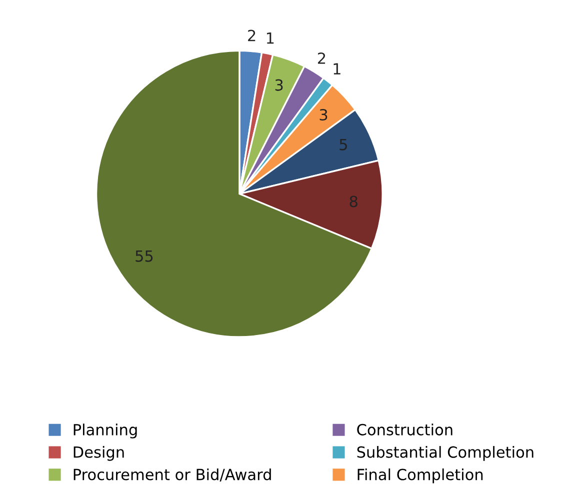  What do you see at coordinates (445, 453) in the screenshot?
I see `legend-label: Substantial Completion` at bounding box center [445, 453].